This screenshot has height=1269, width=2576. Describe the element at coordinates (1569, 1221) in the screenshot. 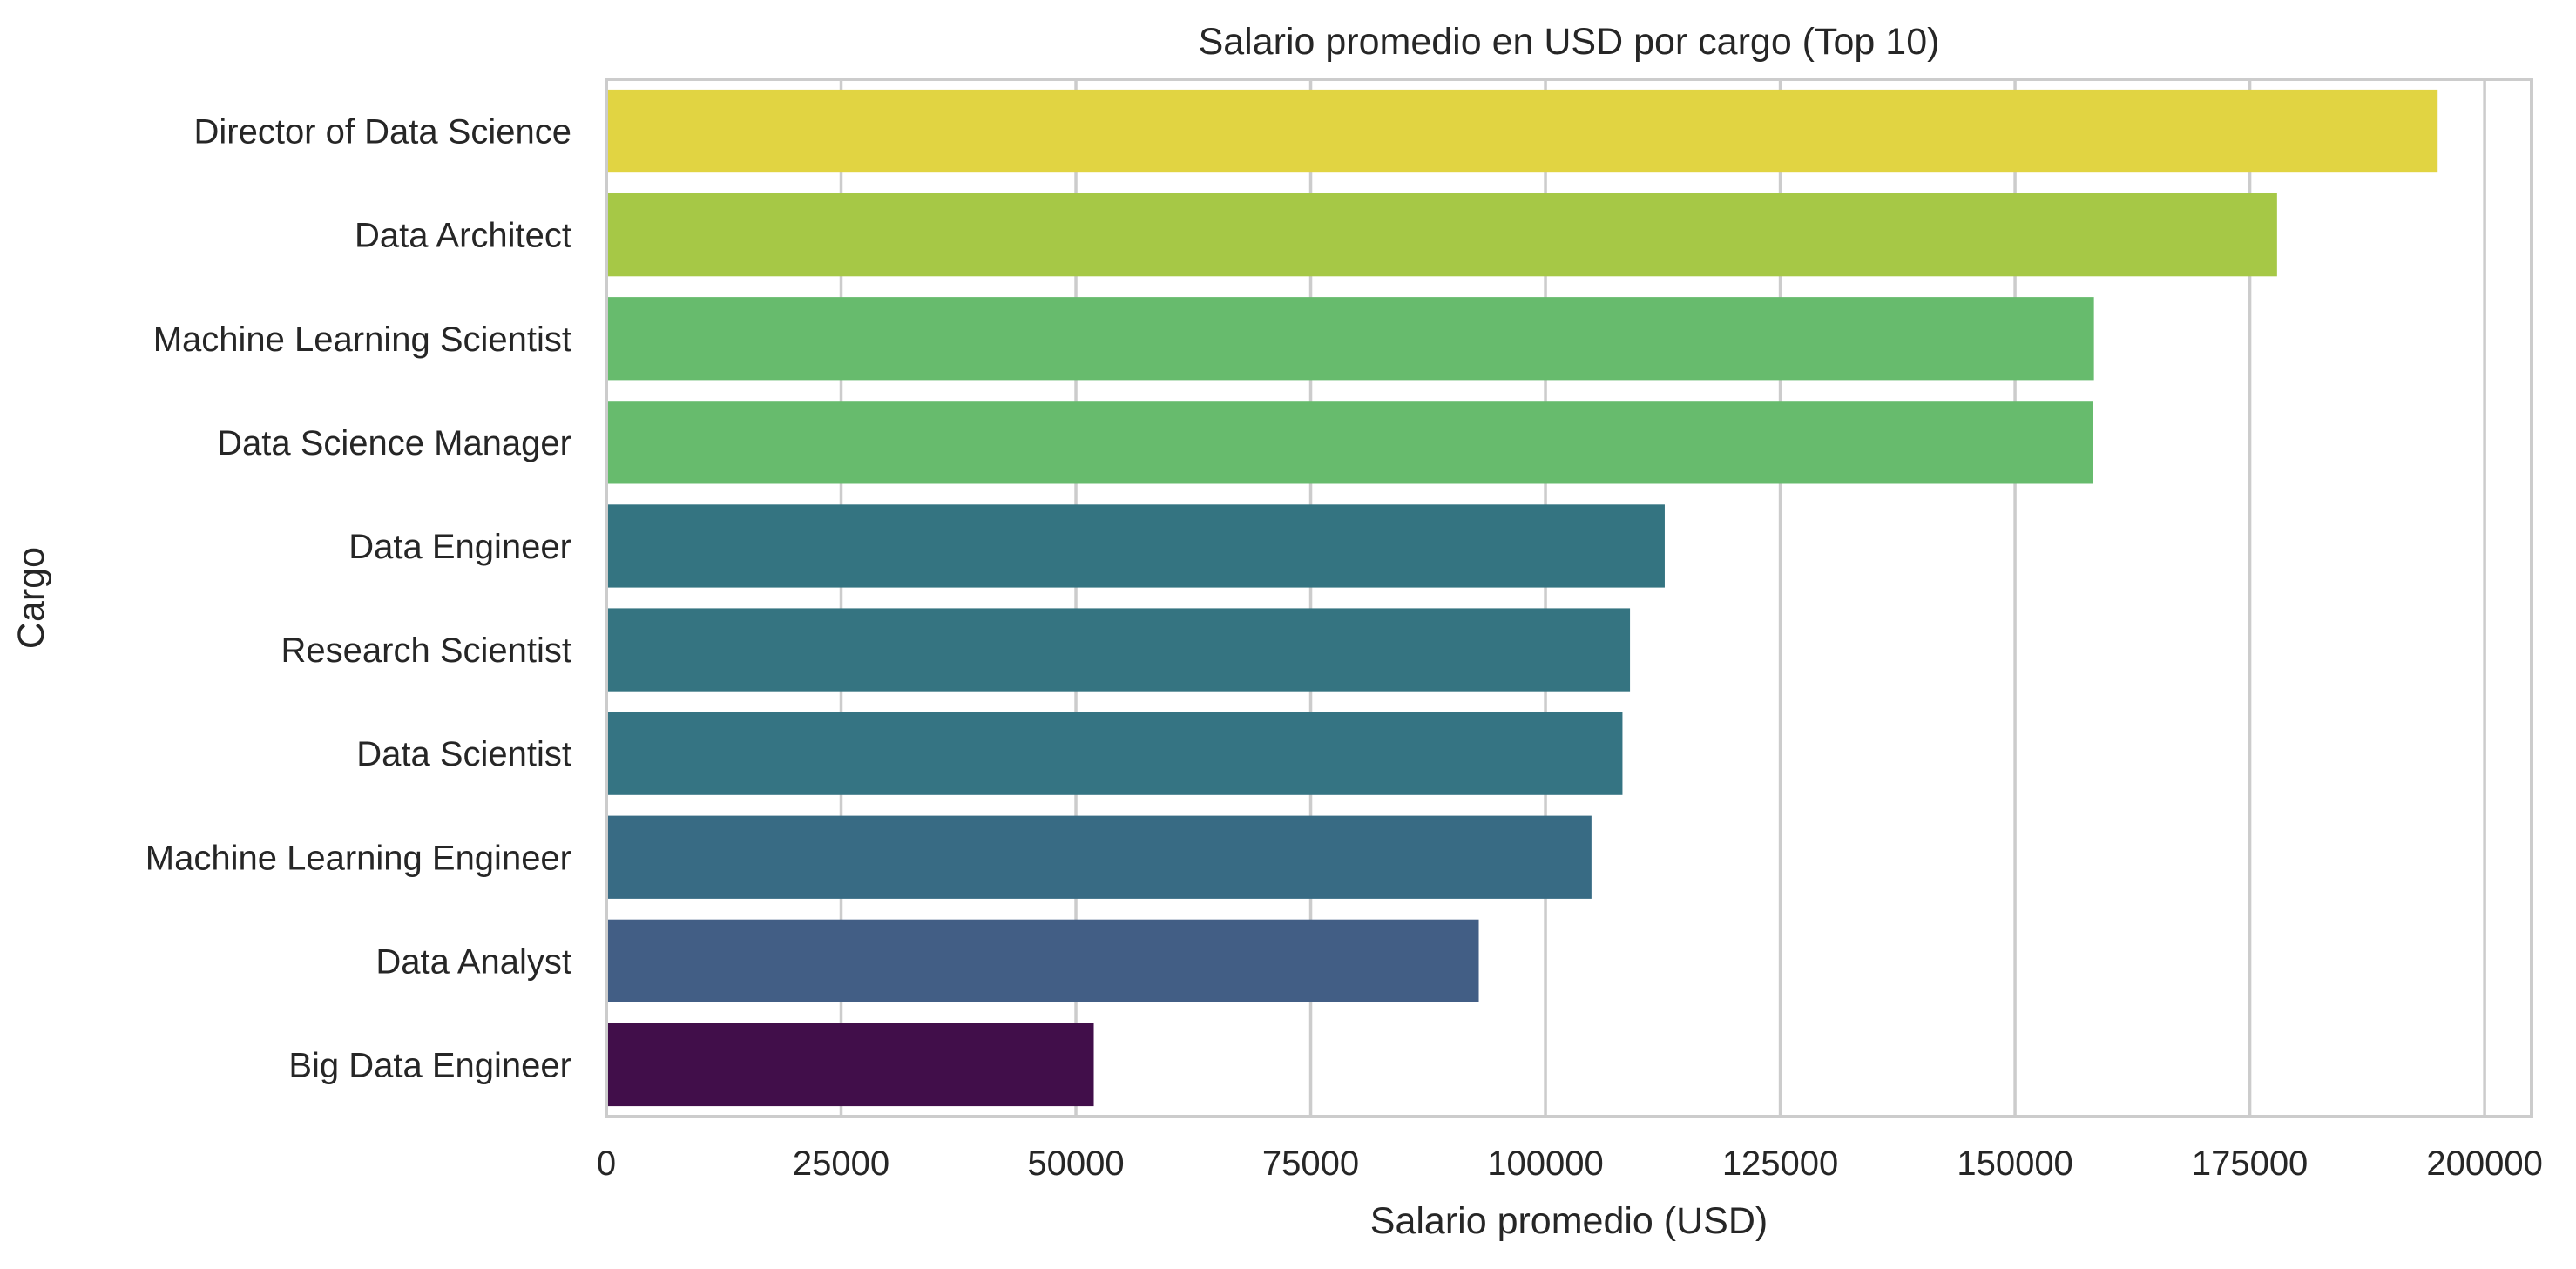

I see `x-axis-label: Salario promedio (USD)` at that location.